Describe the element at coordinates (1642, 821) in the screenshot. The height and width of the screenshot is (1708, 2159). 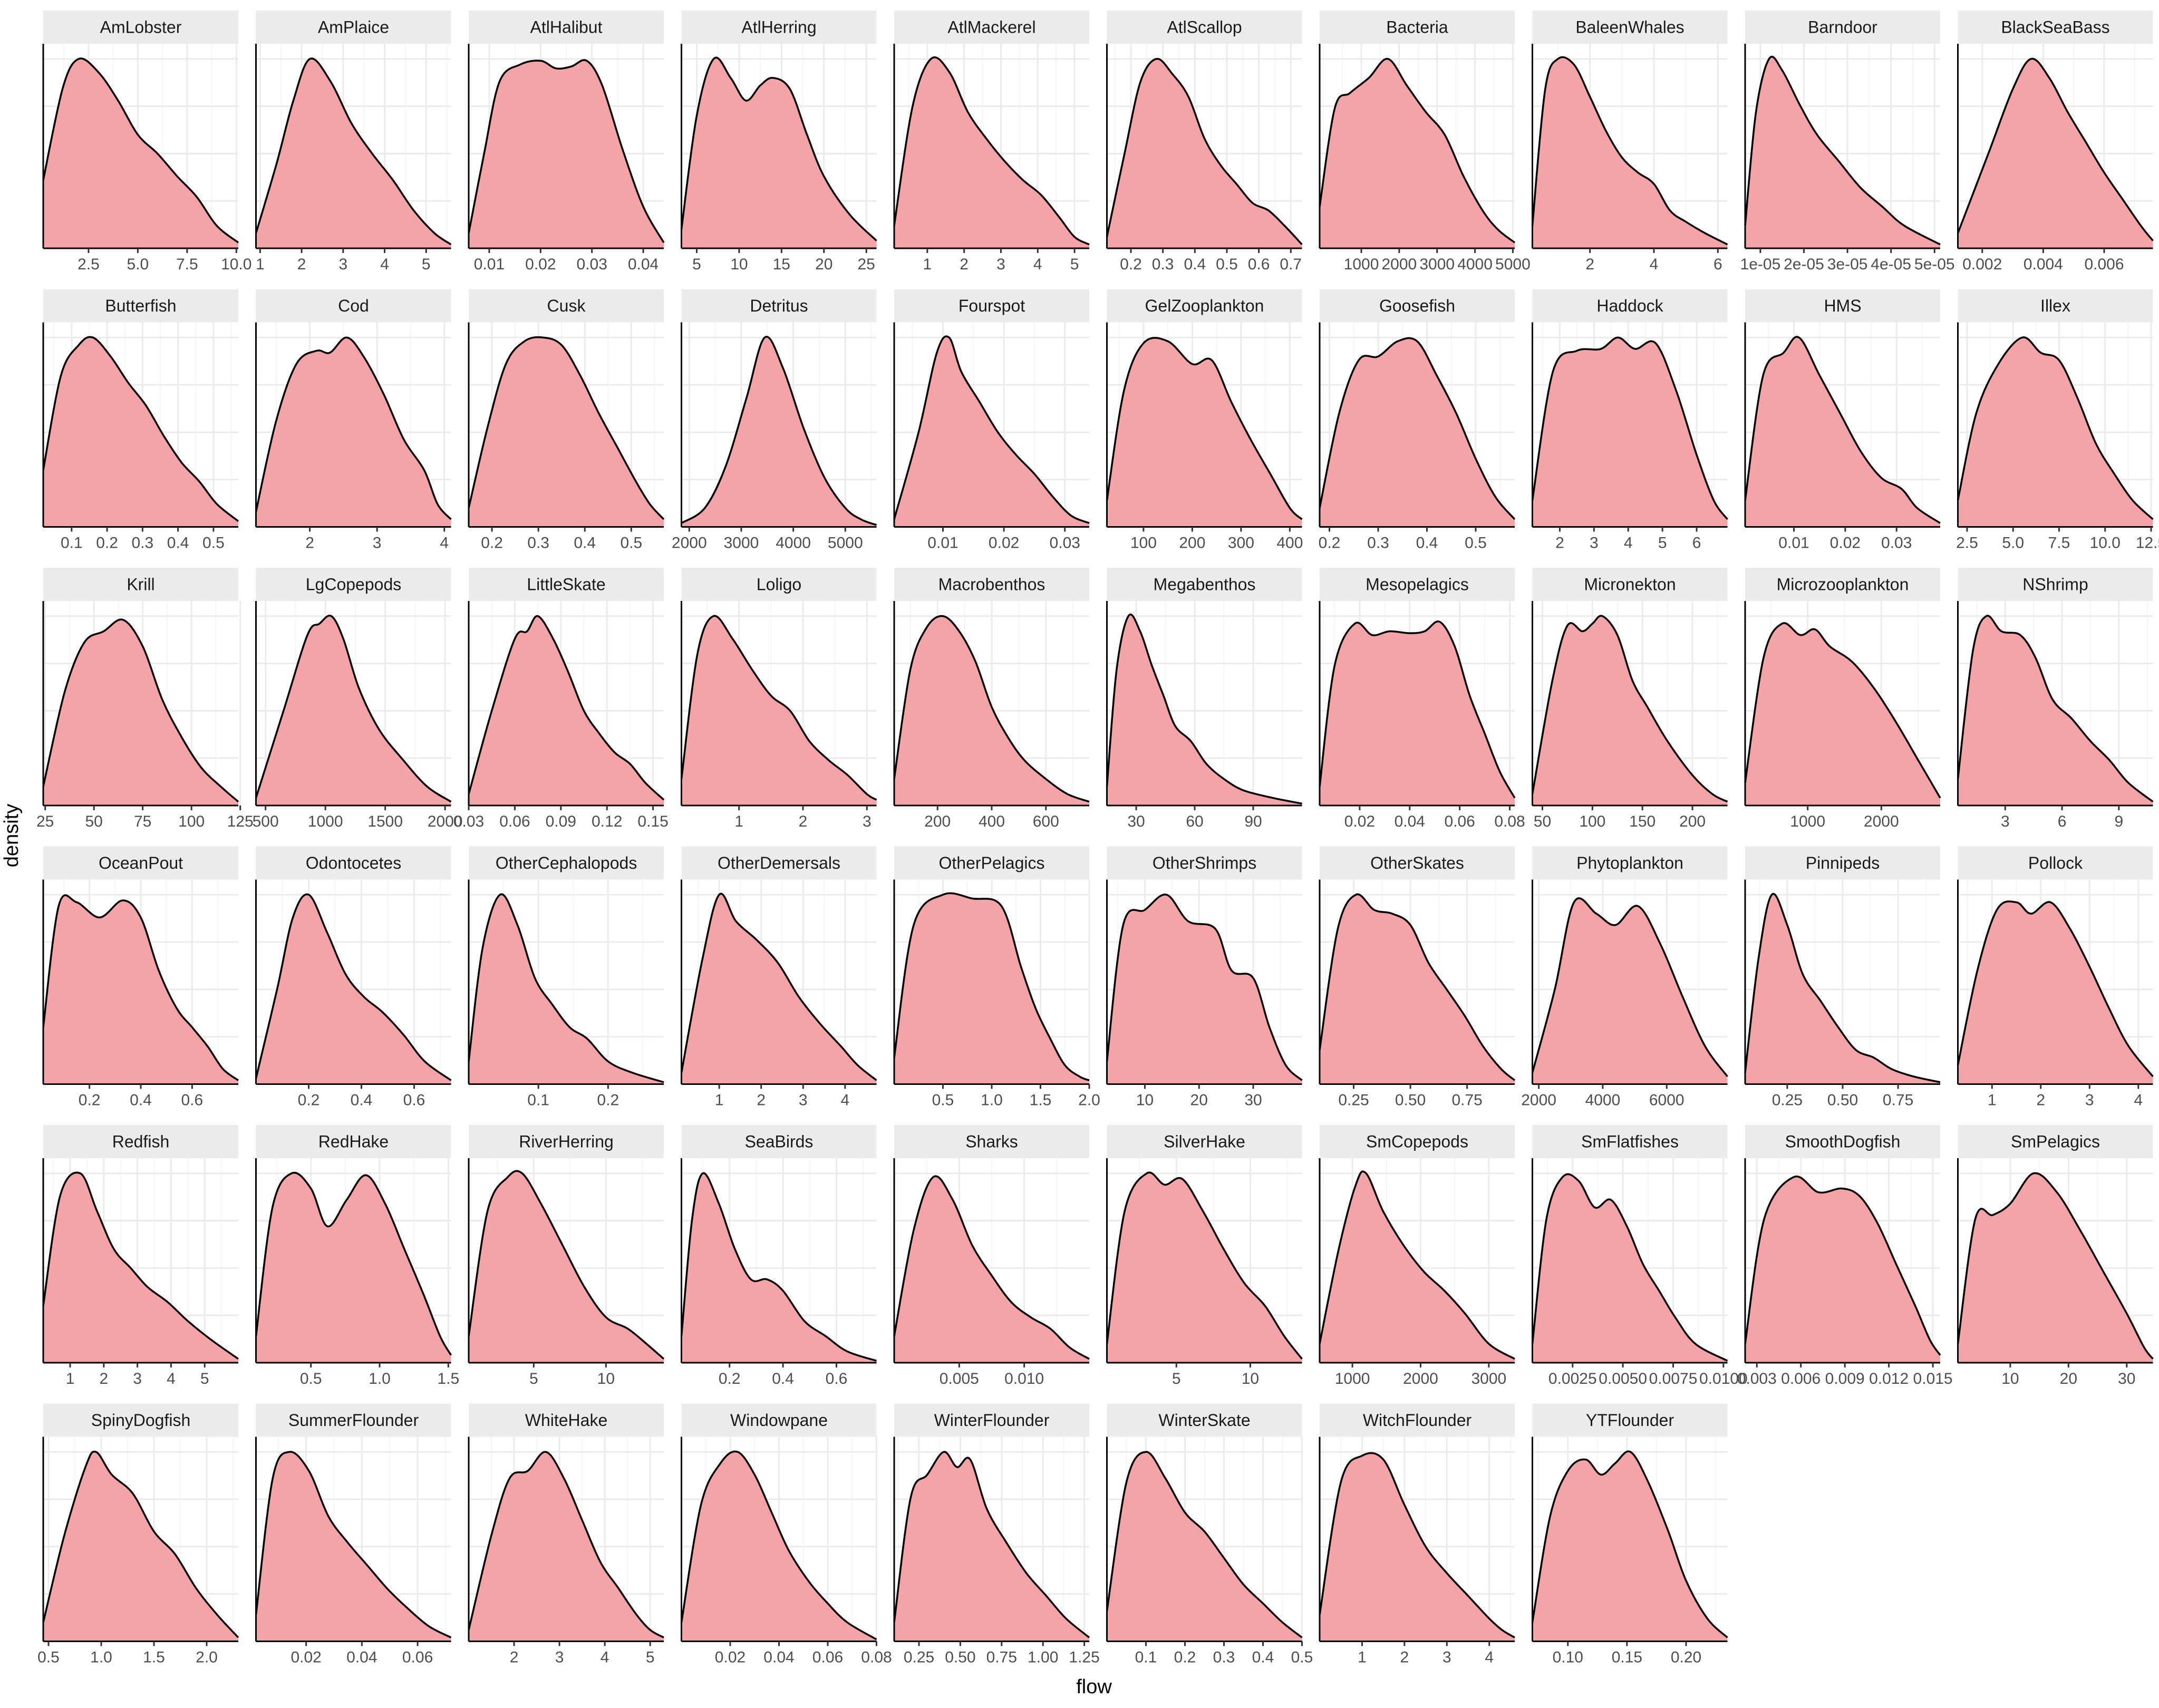
I see `x-tick-label: 150` at that location.